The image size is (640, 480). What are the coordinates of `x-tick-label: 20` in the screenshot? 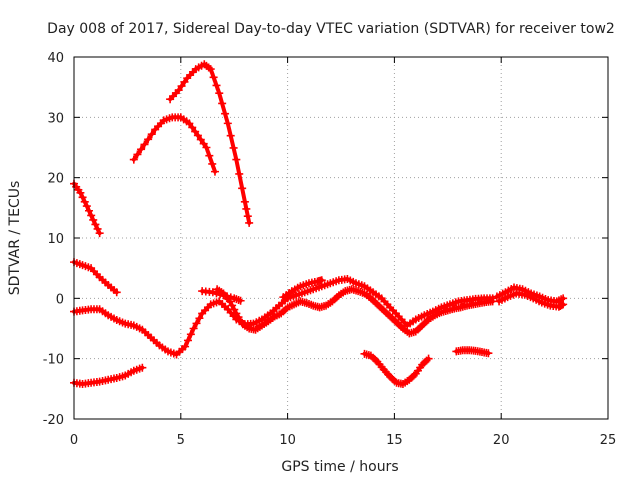 It's located at (501, 440).